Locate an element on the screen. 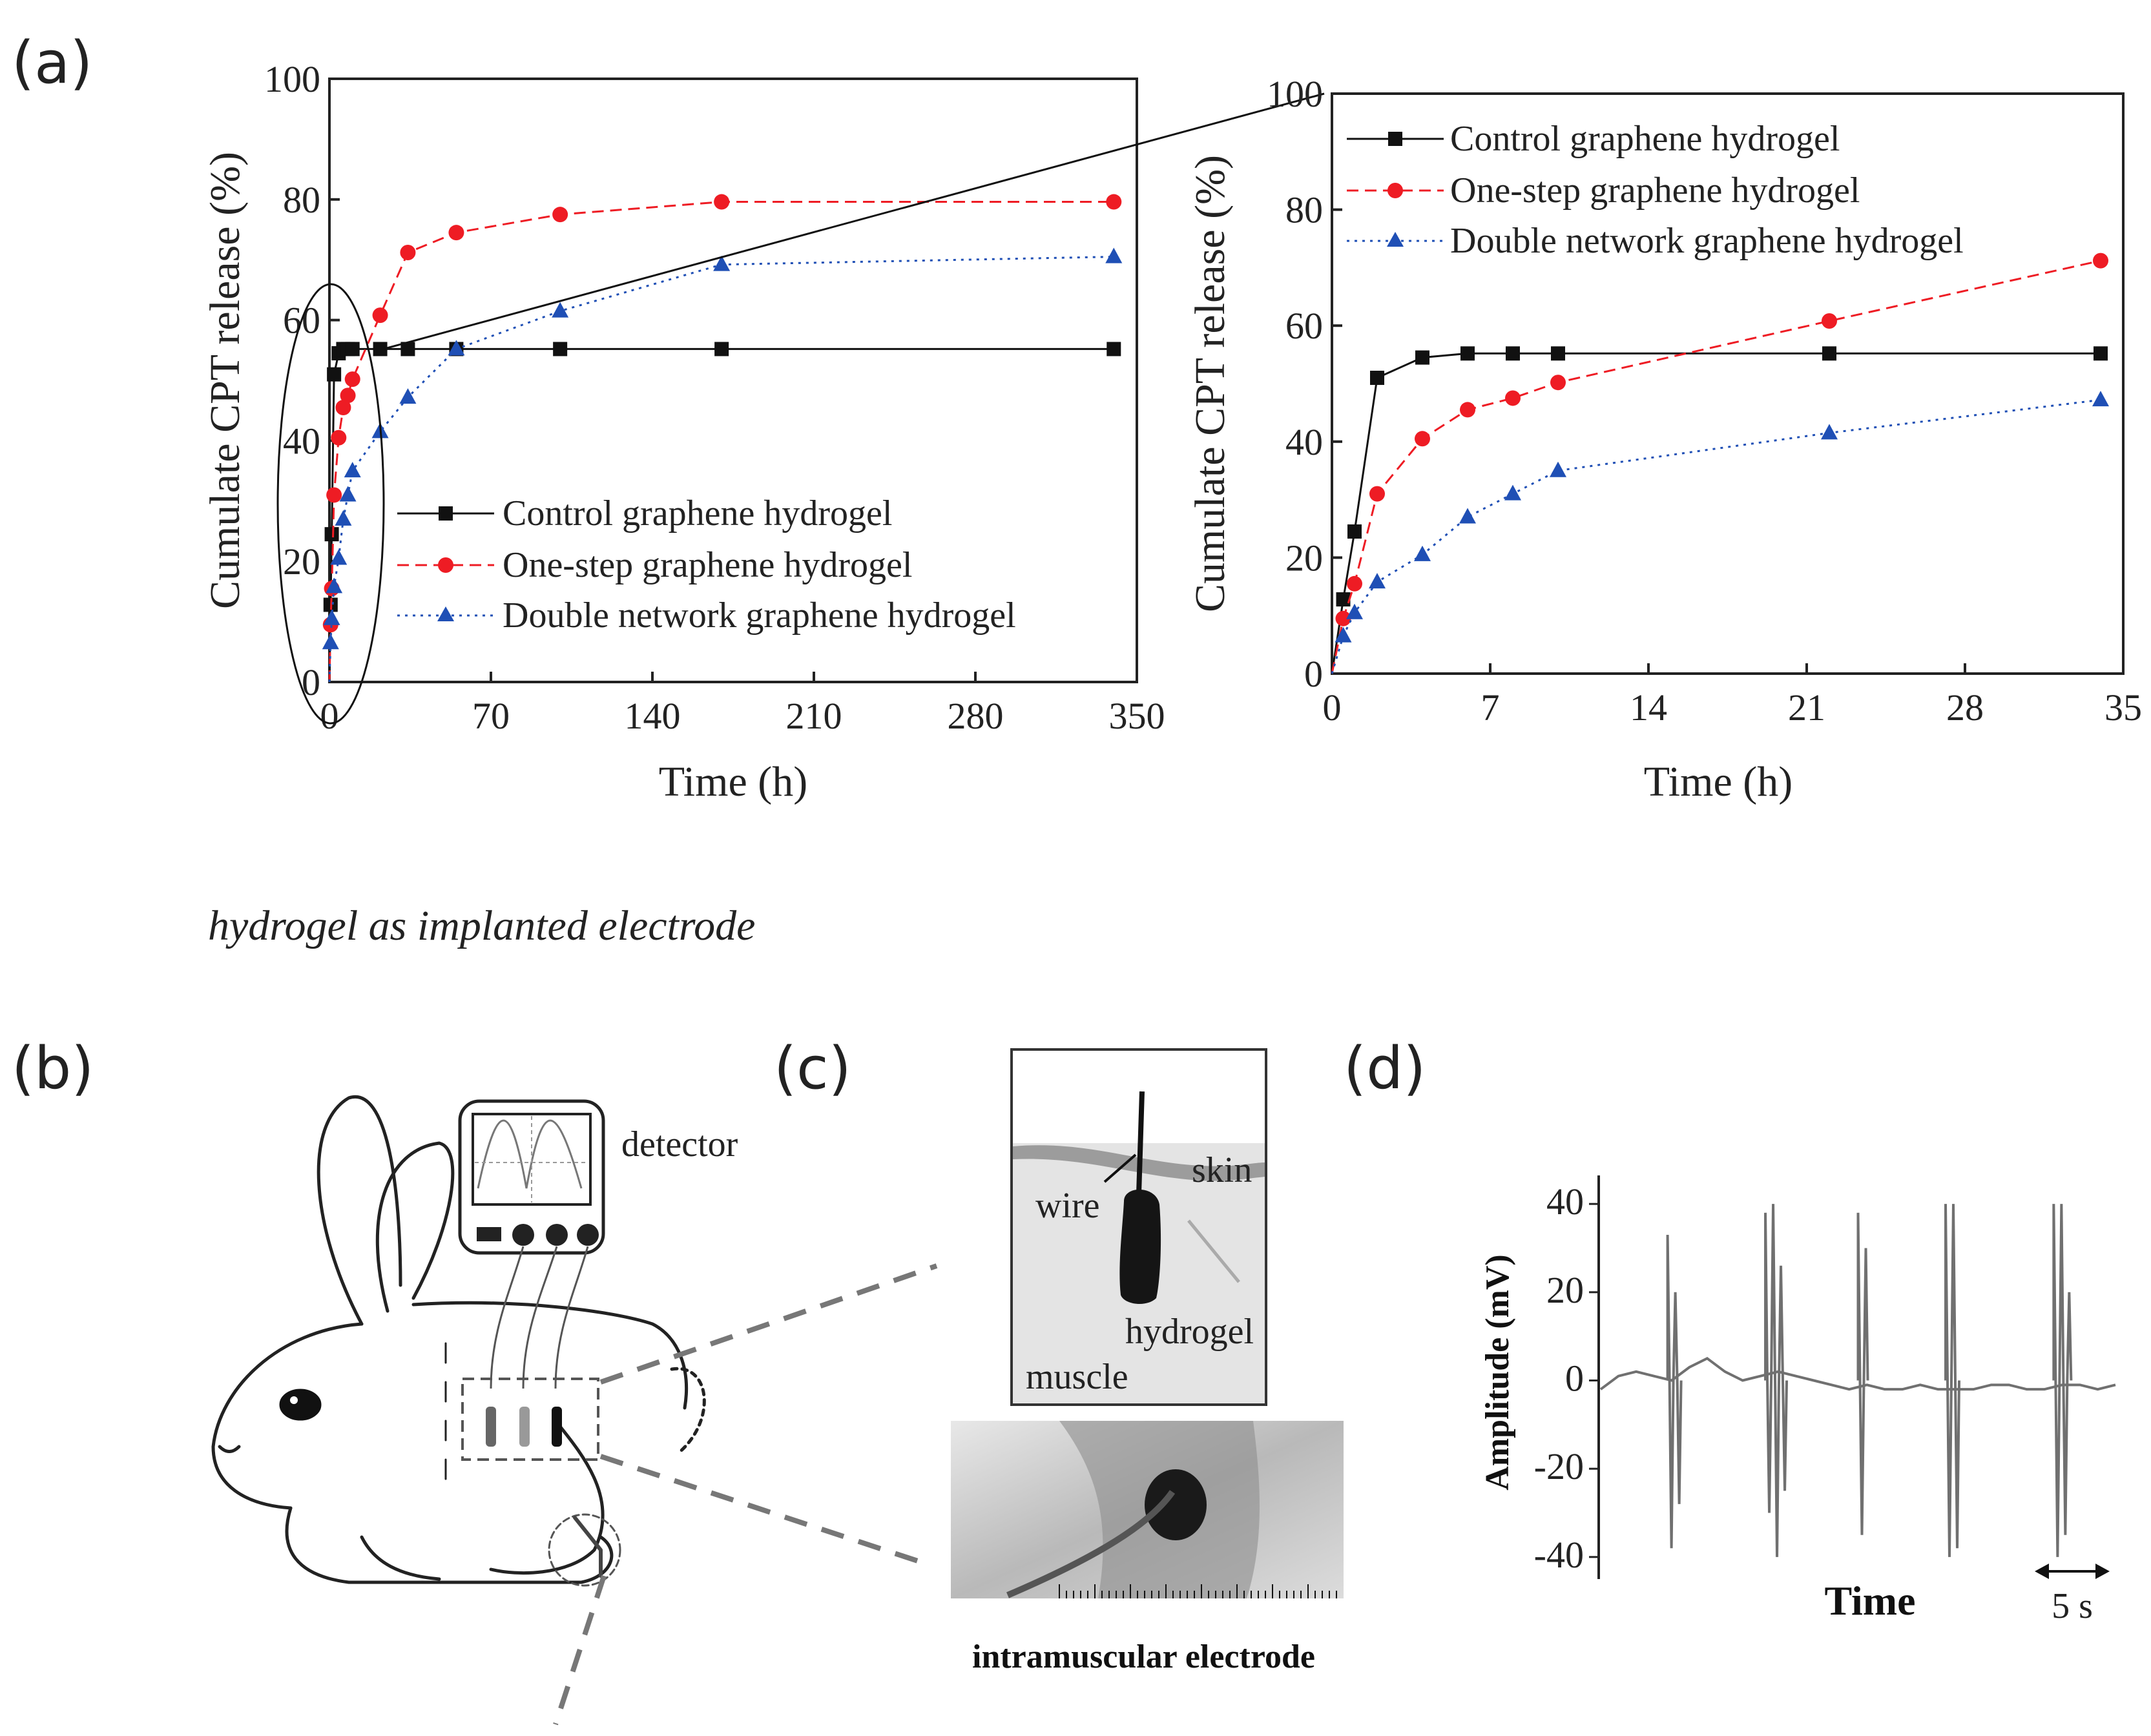 Image resolution: width=2151 pixels, height=1736 pixels. rabbit-back is located at coordinates (550, 1356).